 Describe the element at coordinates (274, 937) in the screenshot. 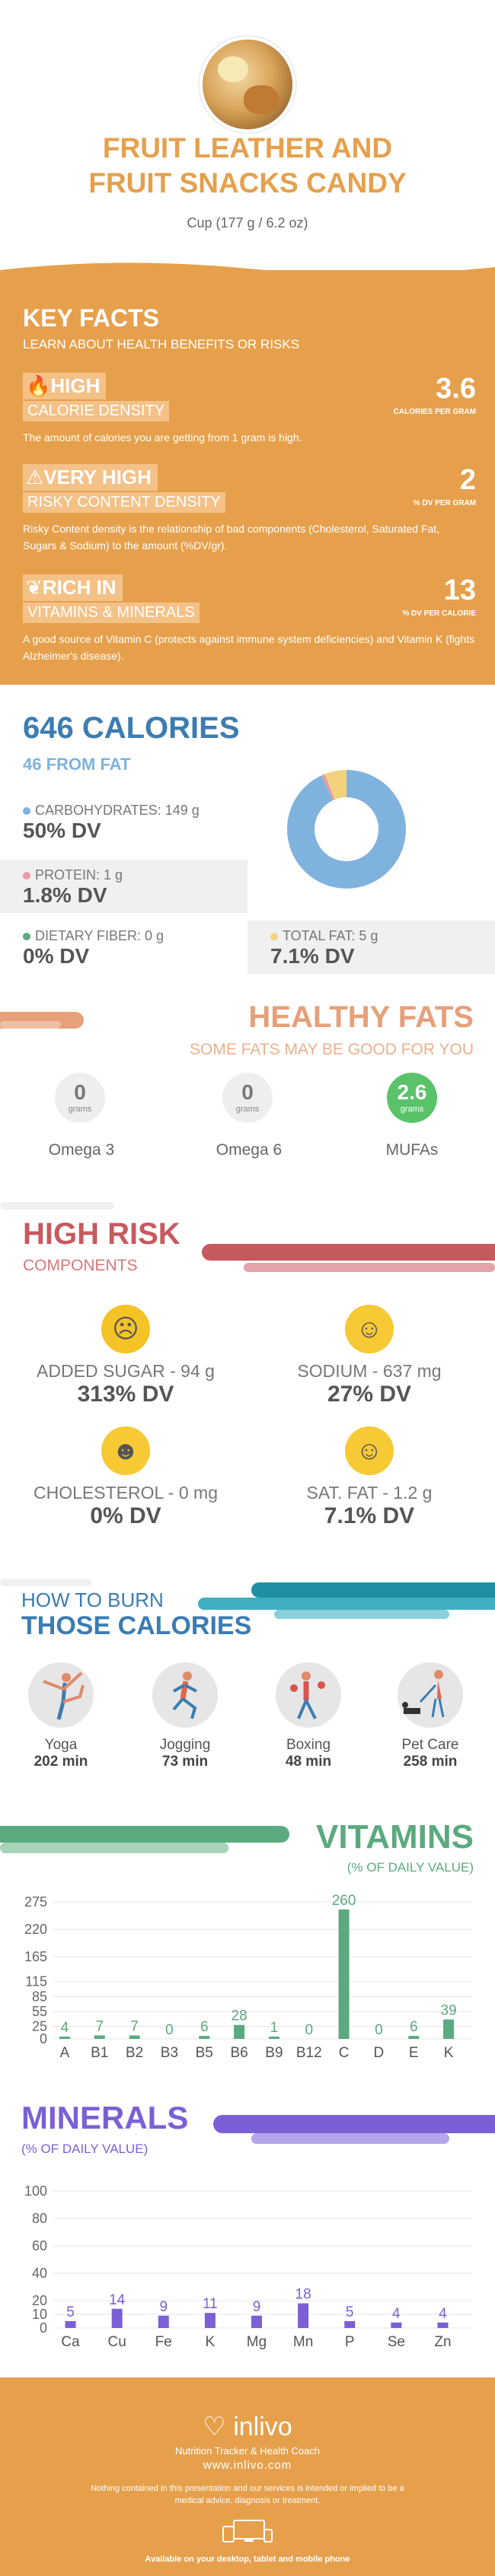

I see `fat-dot` at that location.